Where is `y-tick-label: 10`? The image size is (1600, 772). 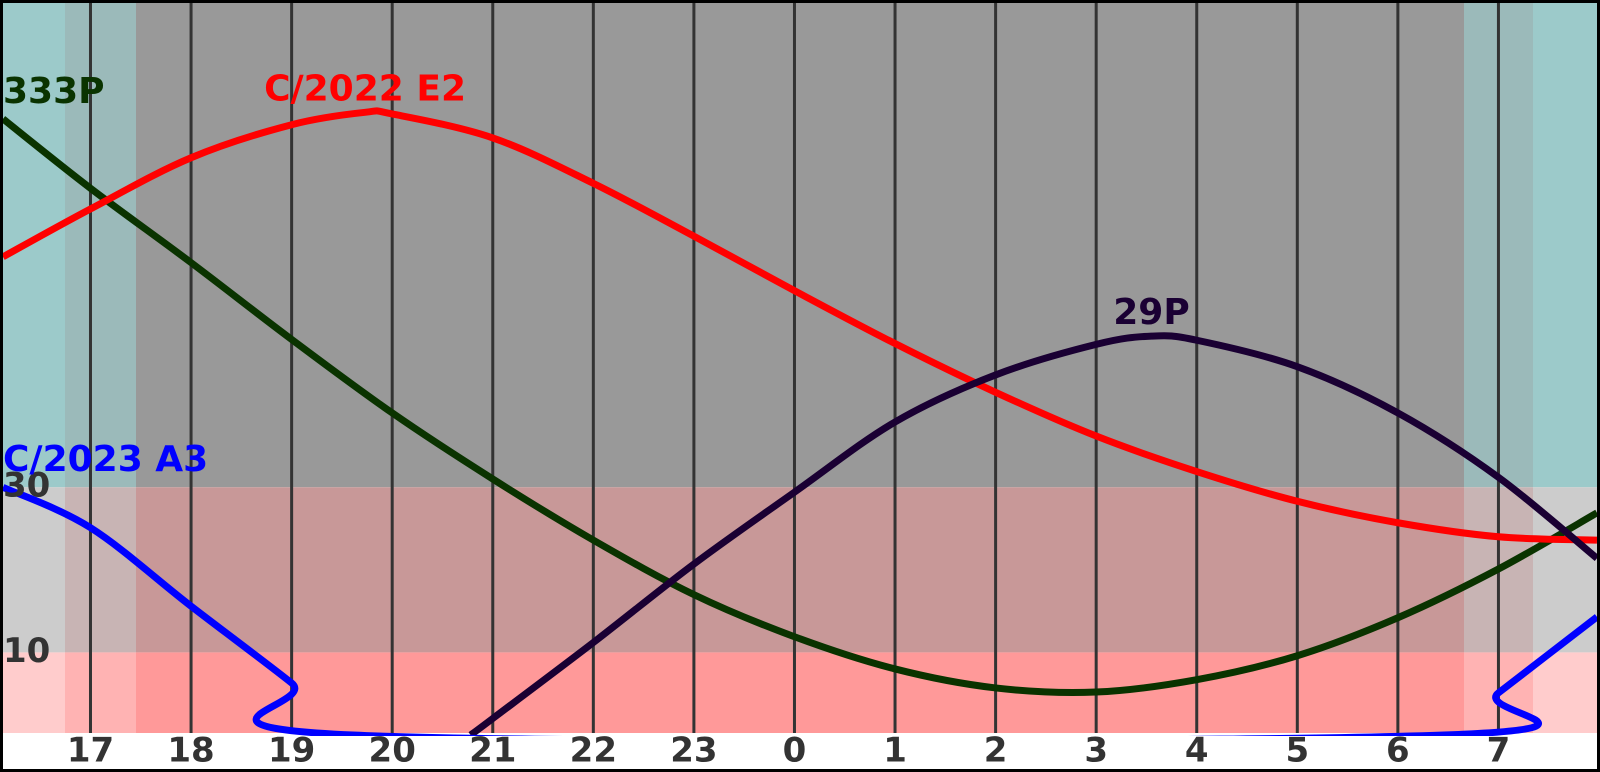
y-tick-label: 10 is located at coordinates (26, 651).